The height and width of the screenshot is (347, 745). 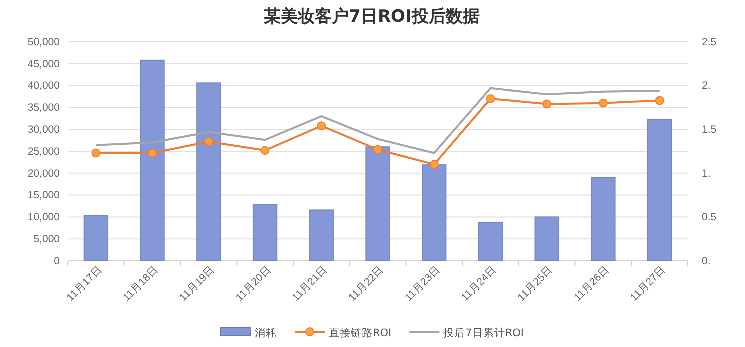 I want to click on legend-label: 直接链路ROI, so click(x=360, y=333).